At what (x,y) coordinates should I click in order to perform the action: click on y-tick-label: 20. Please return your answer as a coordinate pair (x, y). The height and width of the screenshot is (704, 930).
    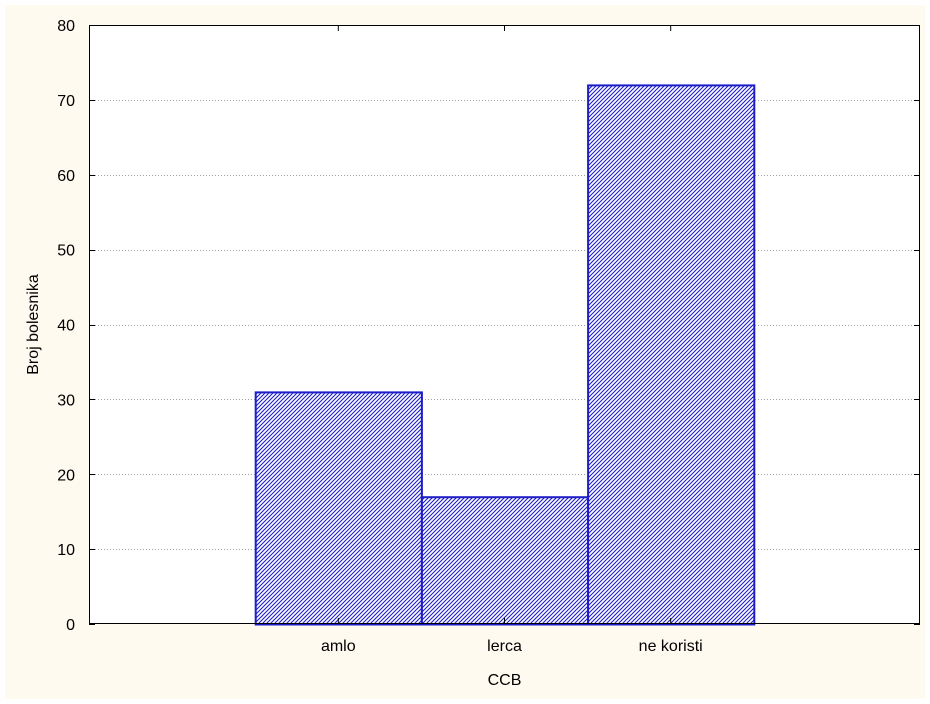
    Looking at the image, I should click on (66, 475).